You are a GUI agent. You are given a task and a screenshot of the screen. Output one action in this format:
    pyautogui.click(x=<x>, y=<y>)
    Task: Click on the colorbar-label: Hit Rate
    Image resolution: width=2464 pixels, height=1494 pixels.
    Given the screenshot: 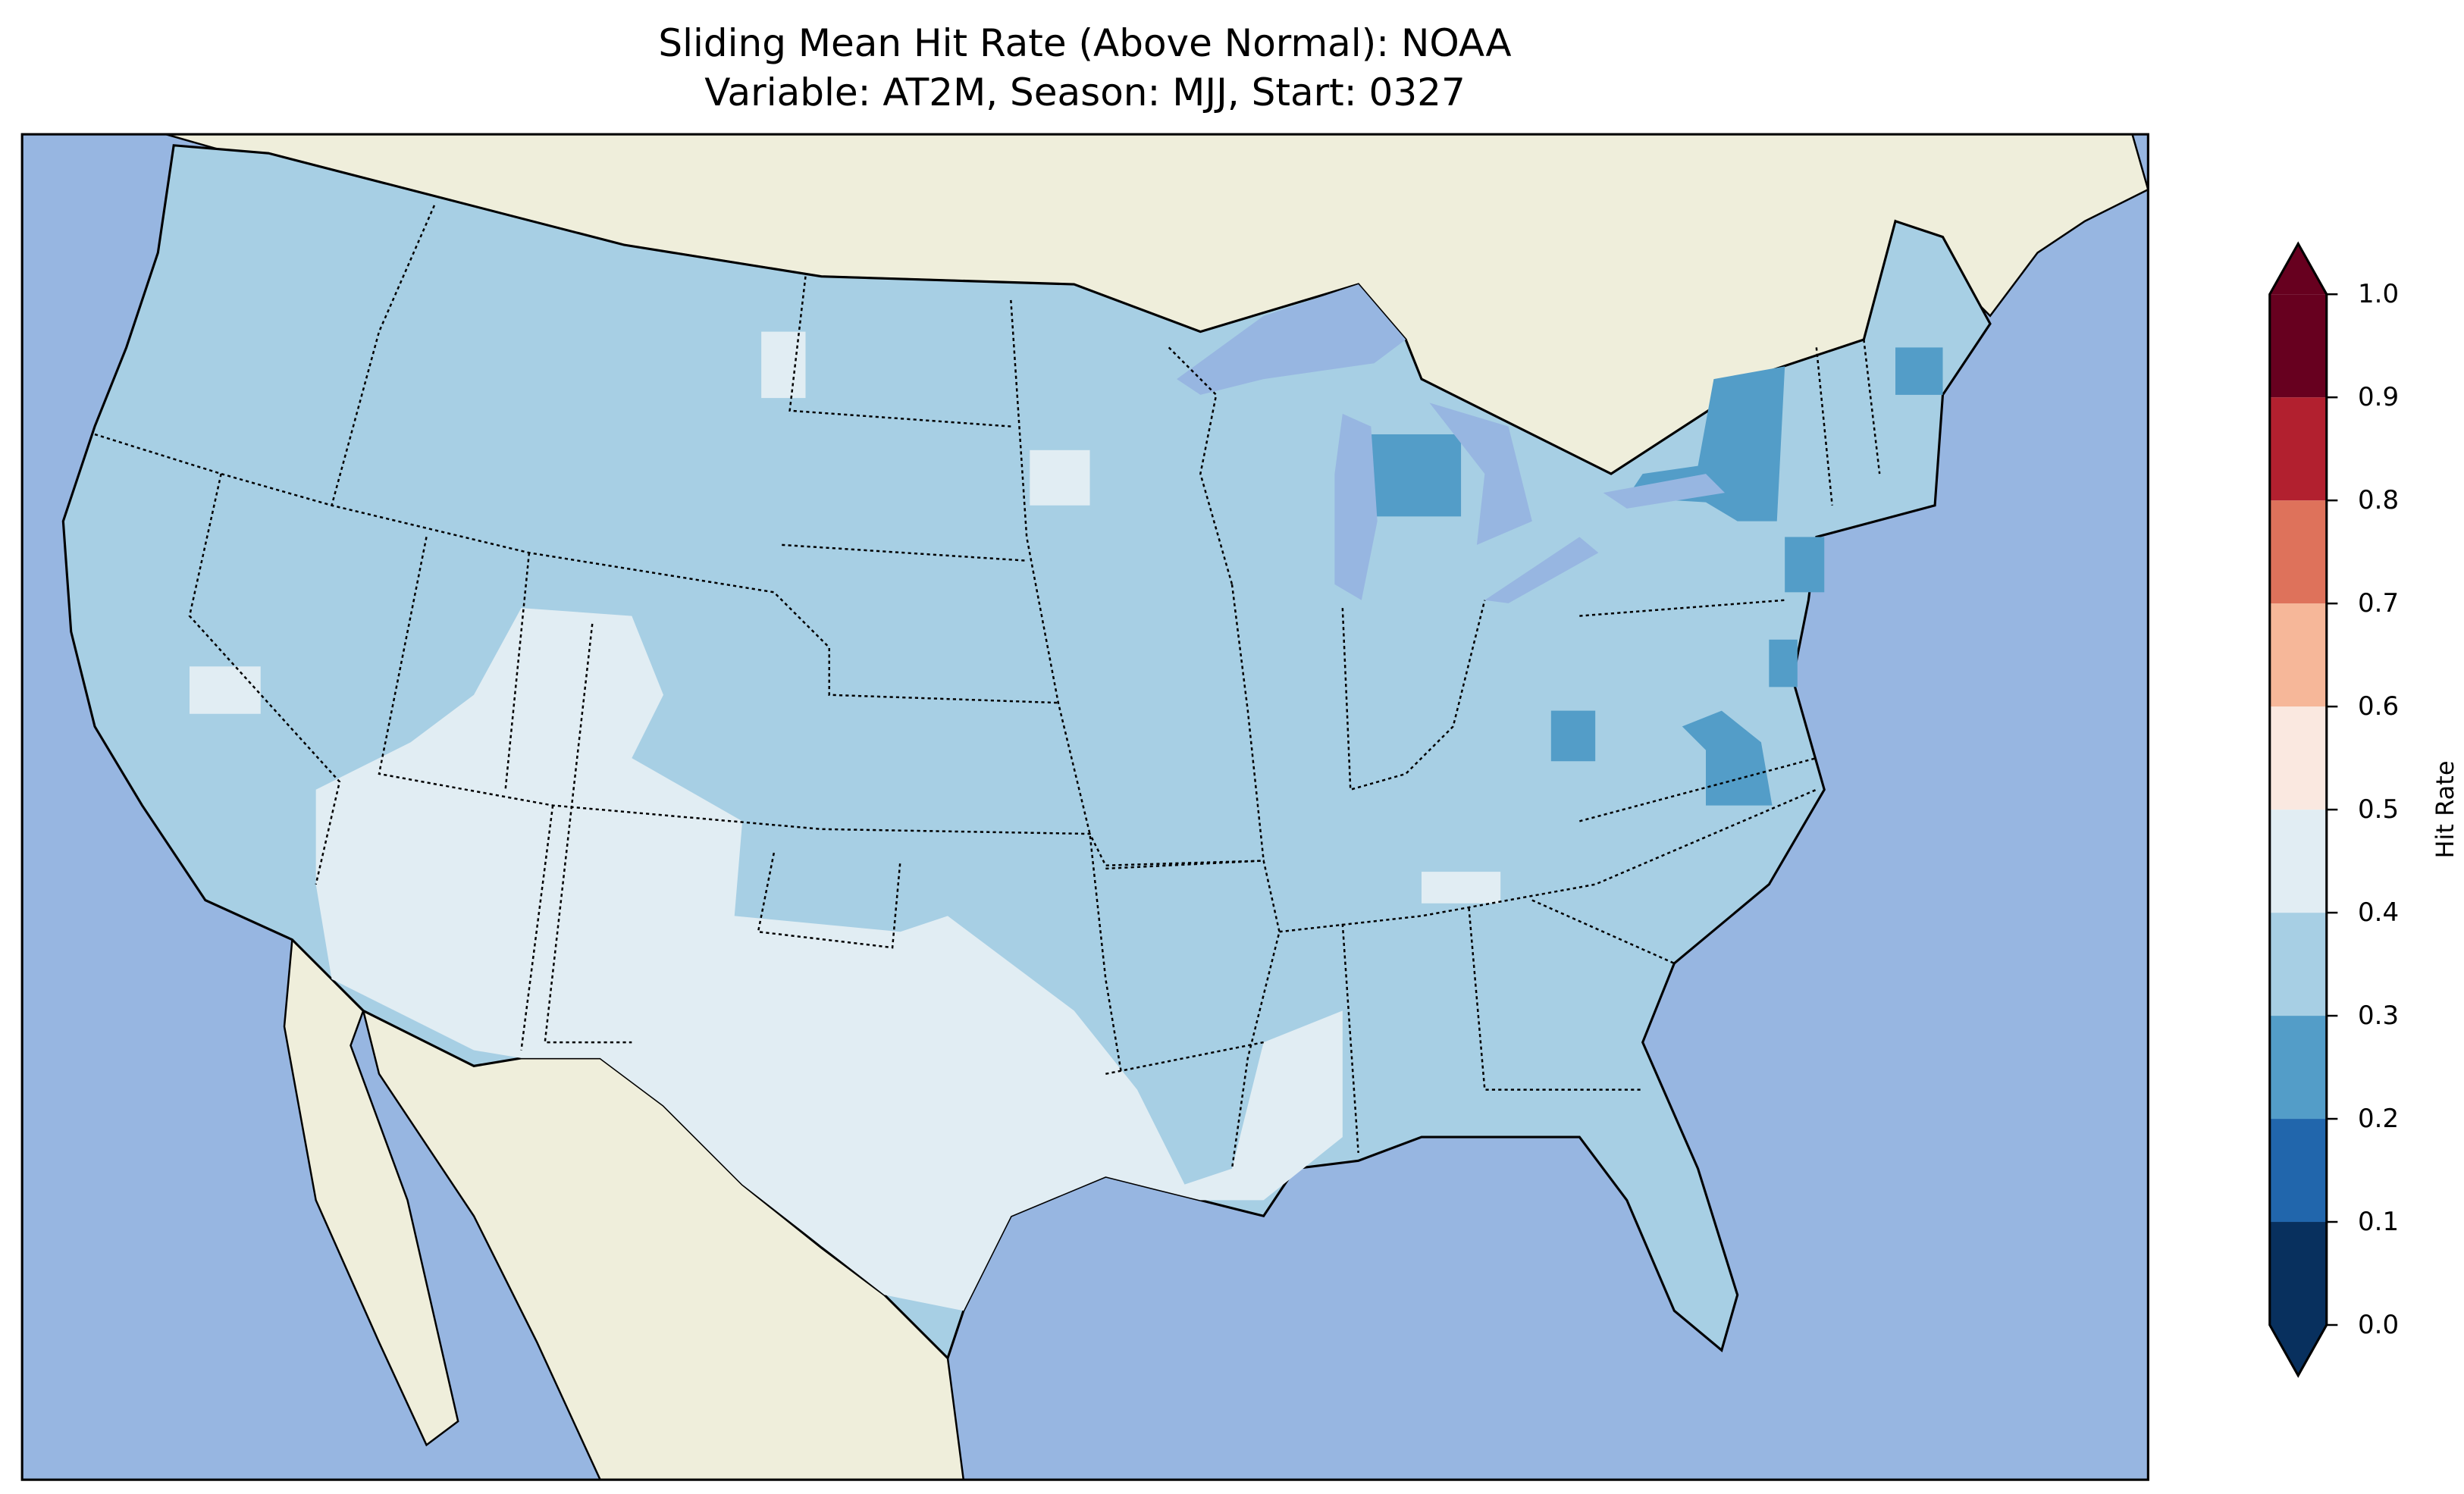 What is the action you would take?
    pyautogui.click(x=2445, y=809)
    